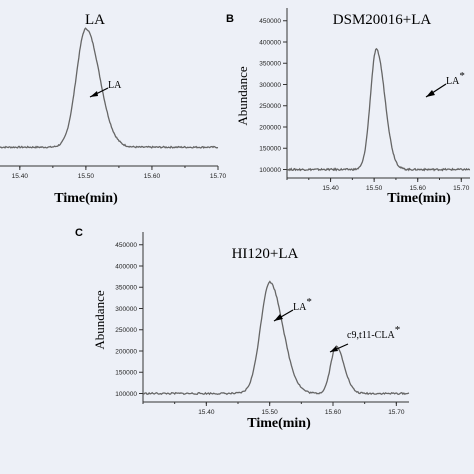 The image size is (474, 474). Describe the element at coordinates (279, 423) in the screenshot. I see `panel-c-x-label: Time(min)` at that location.